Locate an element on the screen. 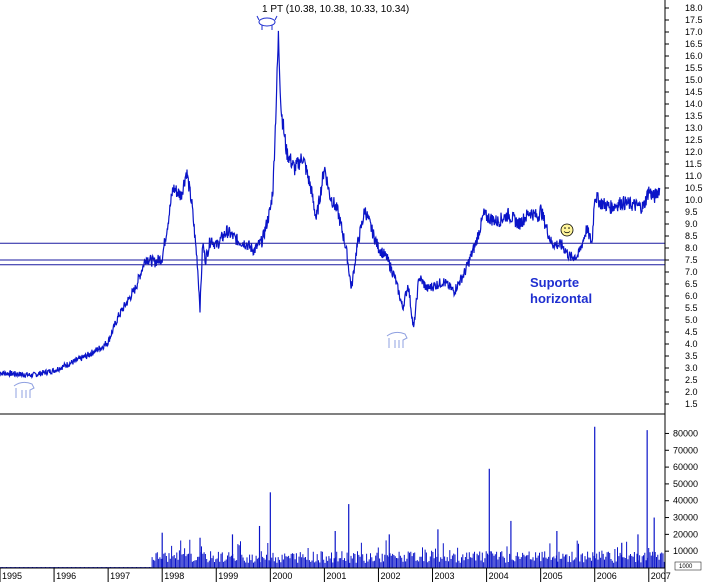 The height and width of the screenshot is (582, 707). y-tick-label: 14.0 is located at coordinates (694, 104).